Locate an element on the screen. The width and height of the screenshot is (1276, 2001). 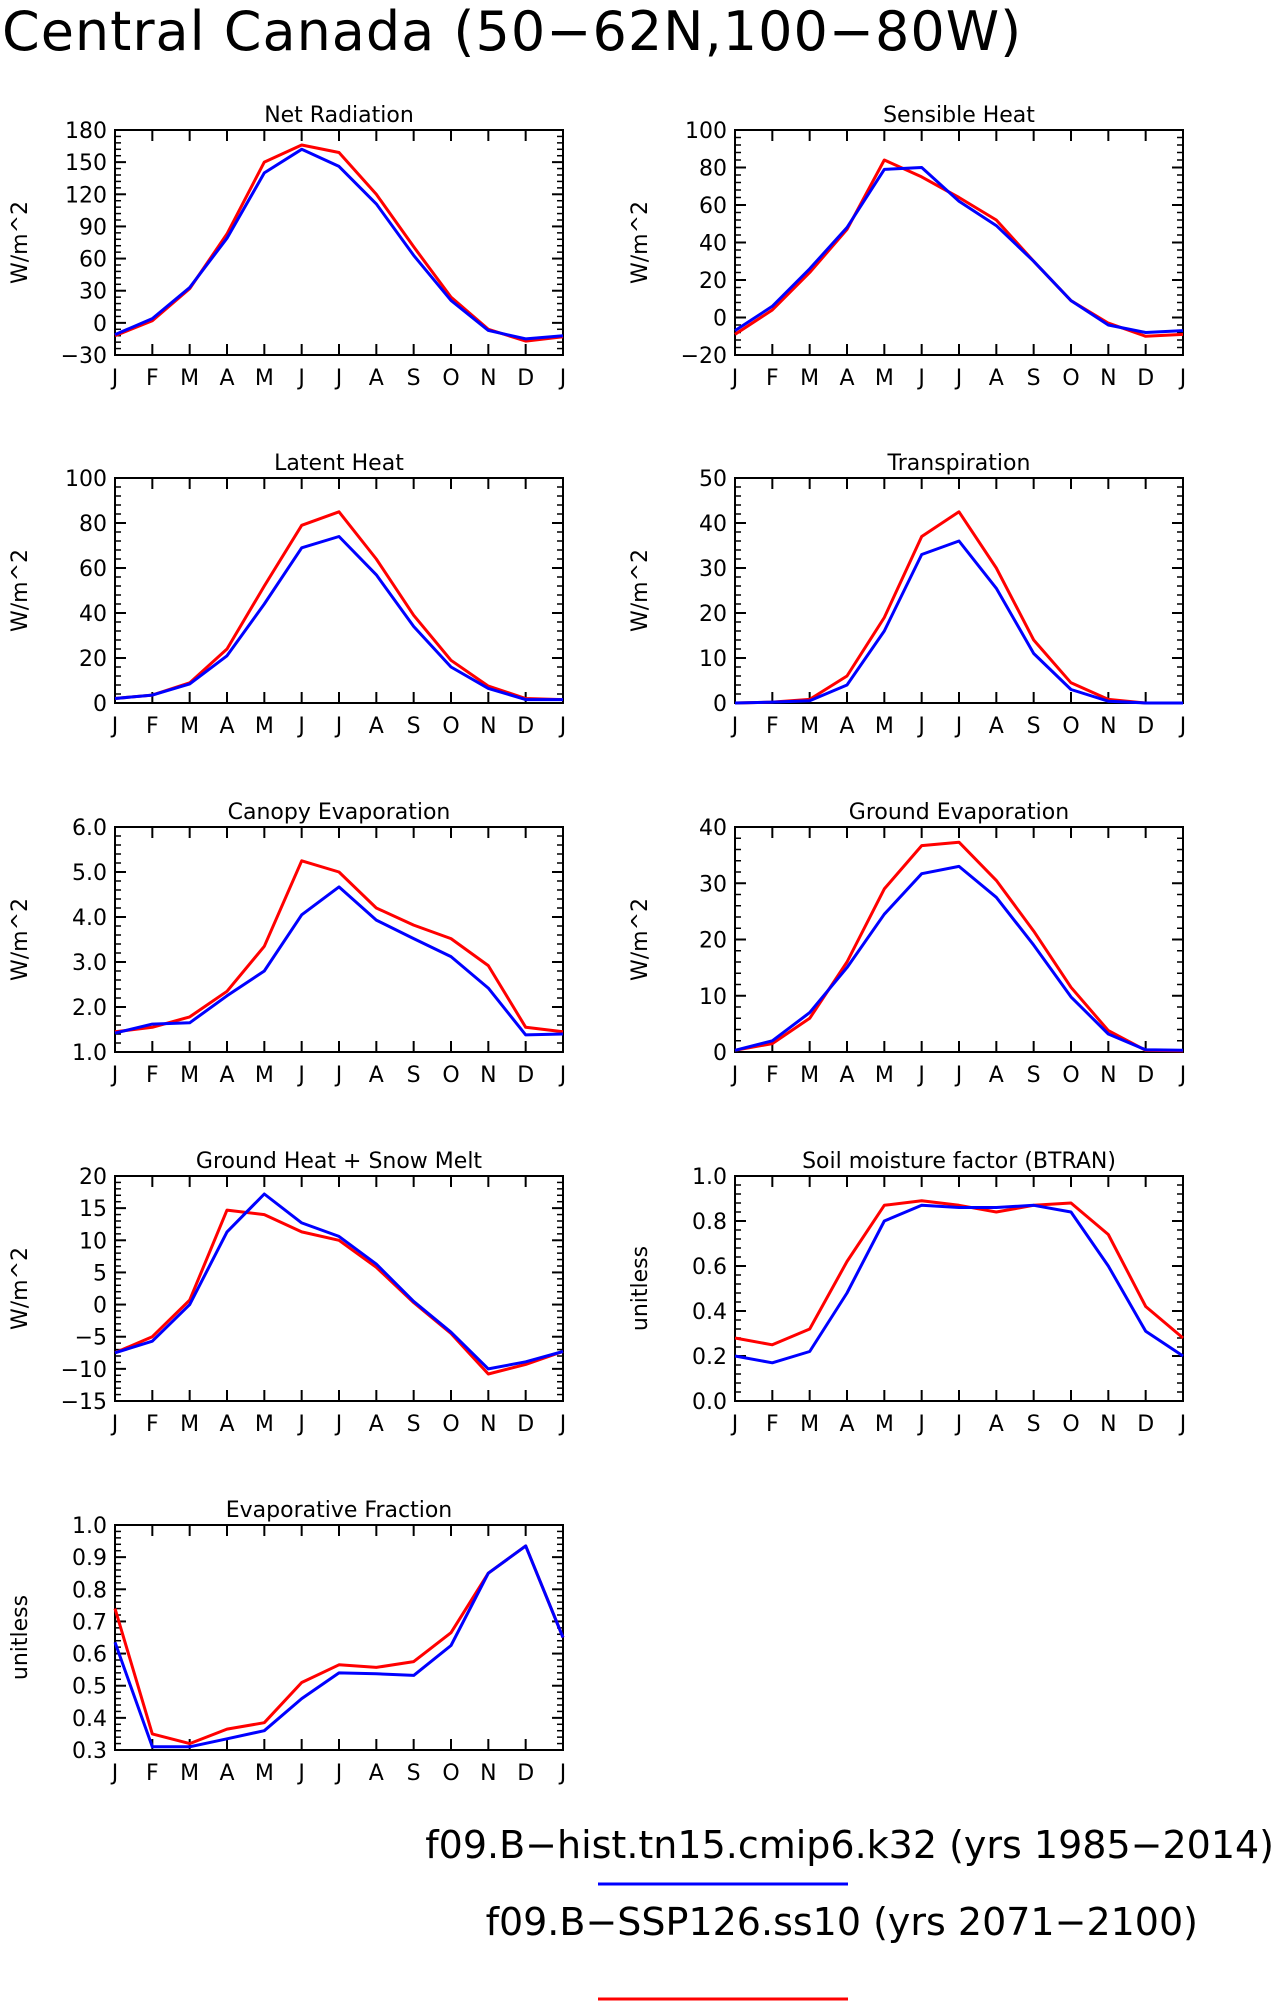
panel-title: Sensible Heat is located at coordinates (959, 115).